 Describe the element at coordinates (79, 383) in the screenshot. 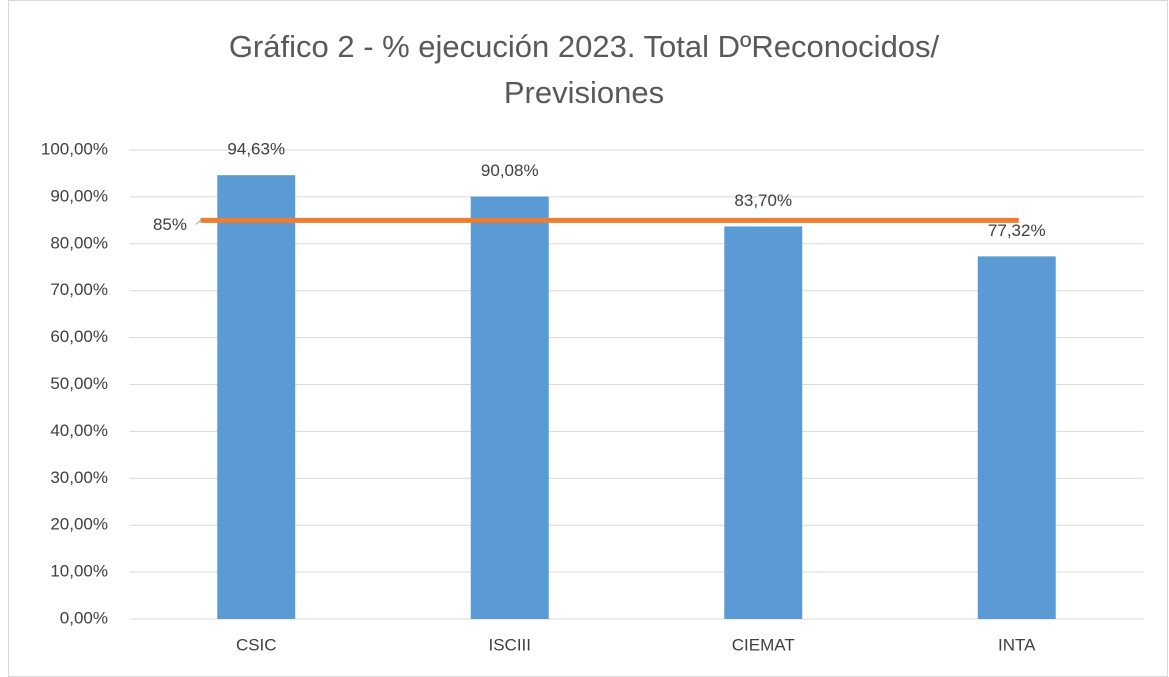

I see `y-tick-label: 50,00%` at that location.